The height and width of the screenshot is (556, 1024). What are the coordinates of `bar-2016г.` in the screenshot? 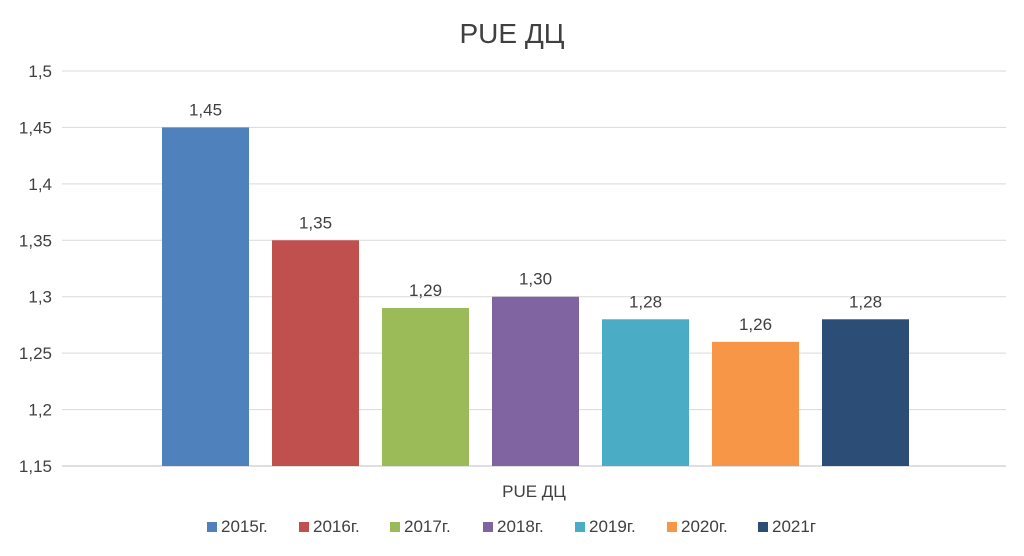 It's located at (315, 353).